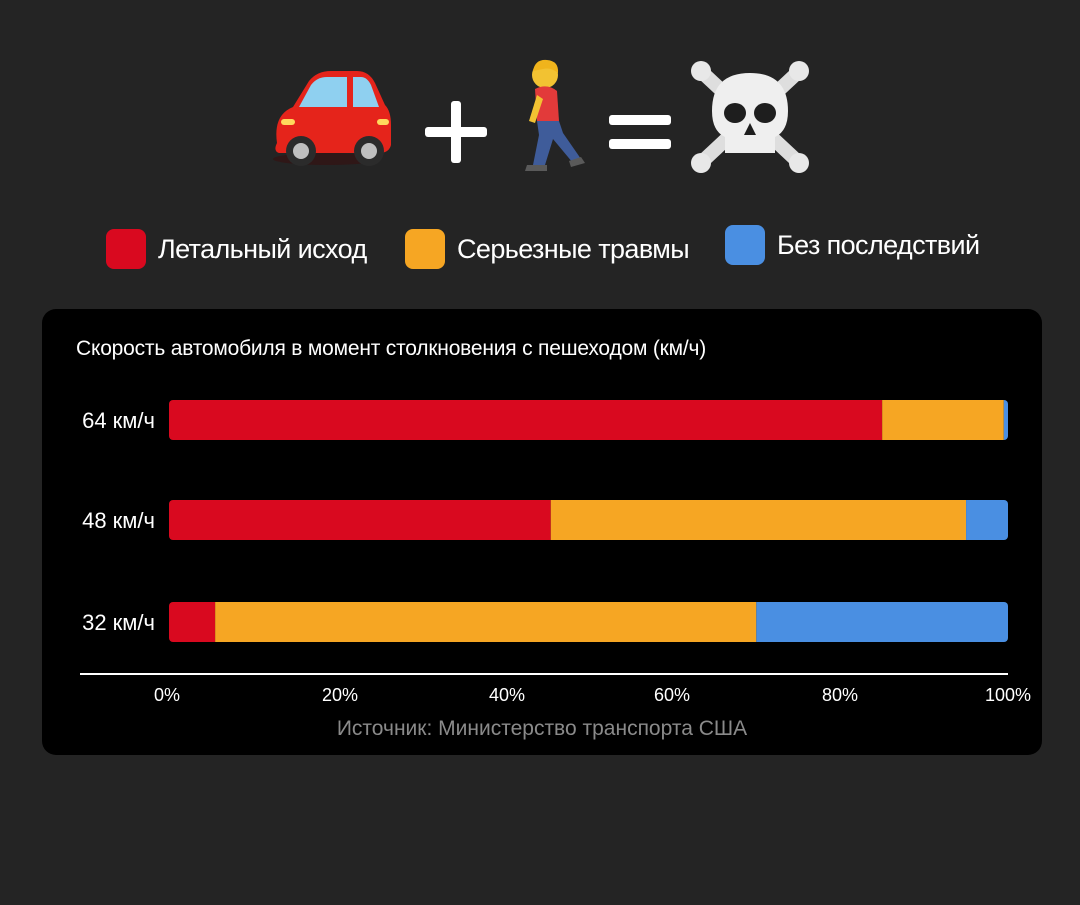 The width and height of the screenshot is (1080, 905). I want to click on legend-item-none: Без последствий, so click(852, 245).